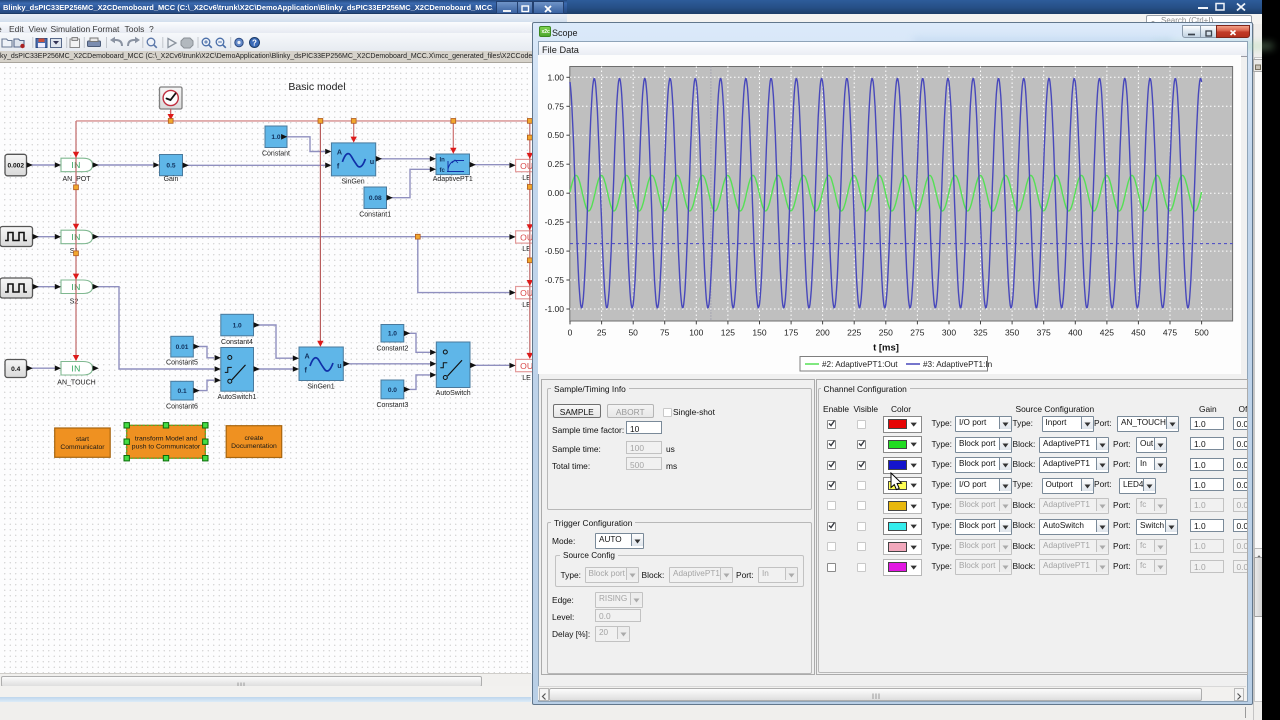 Image resolution: width=1280 pixels, height=720 pixels. What do you see at coordinates (82, 439) in the screenshot?
I see `svg-text: start` at bounding box center [82, 439].